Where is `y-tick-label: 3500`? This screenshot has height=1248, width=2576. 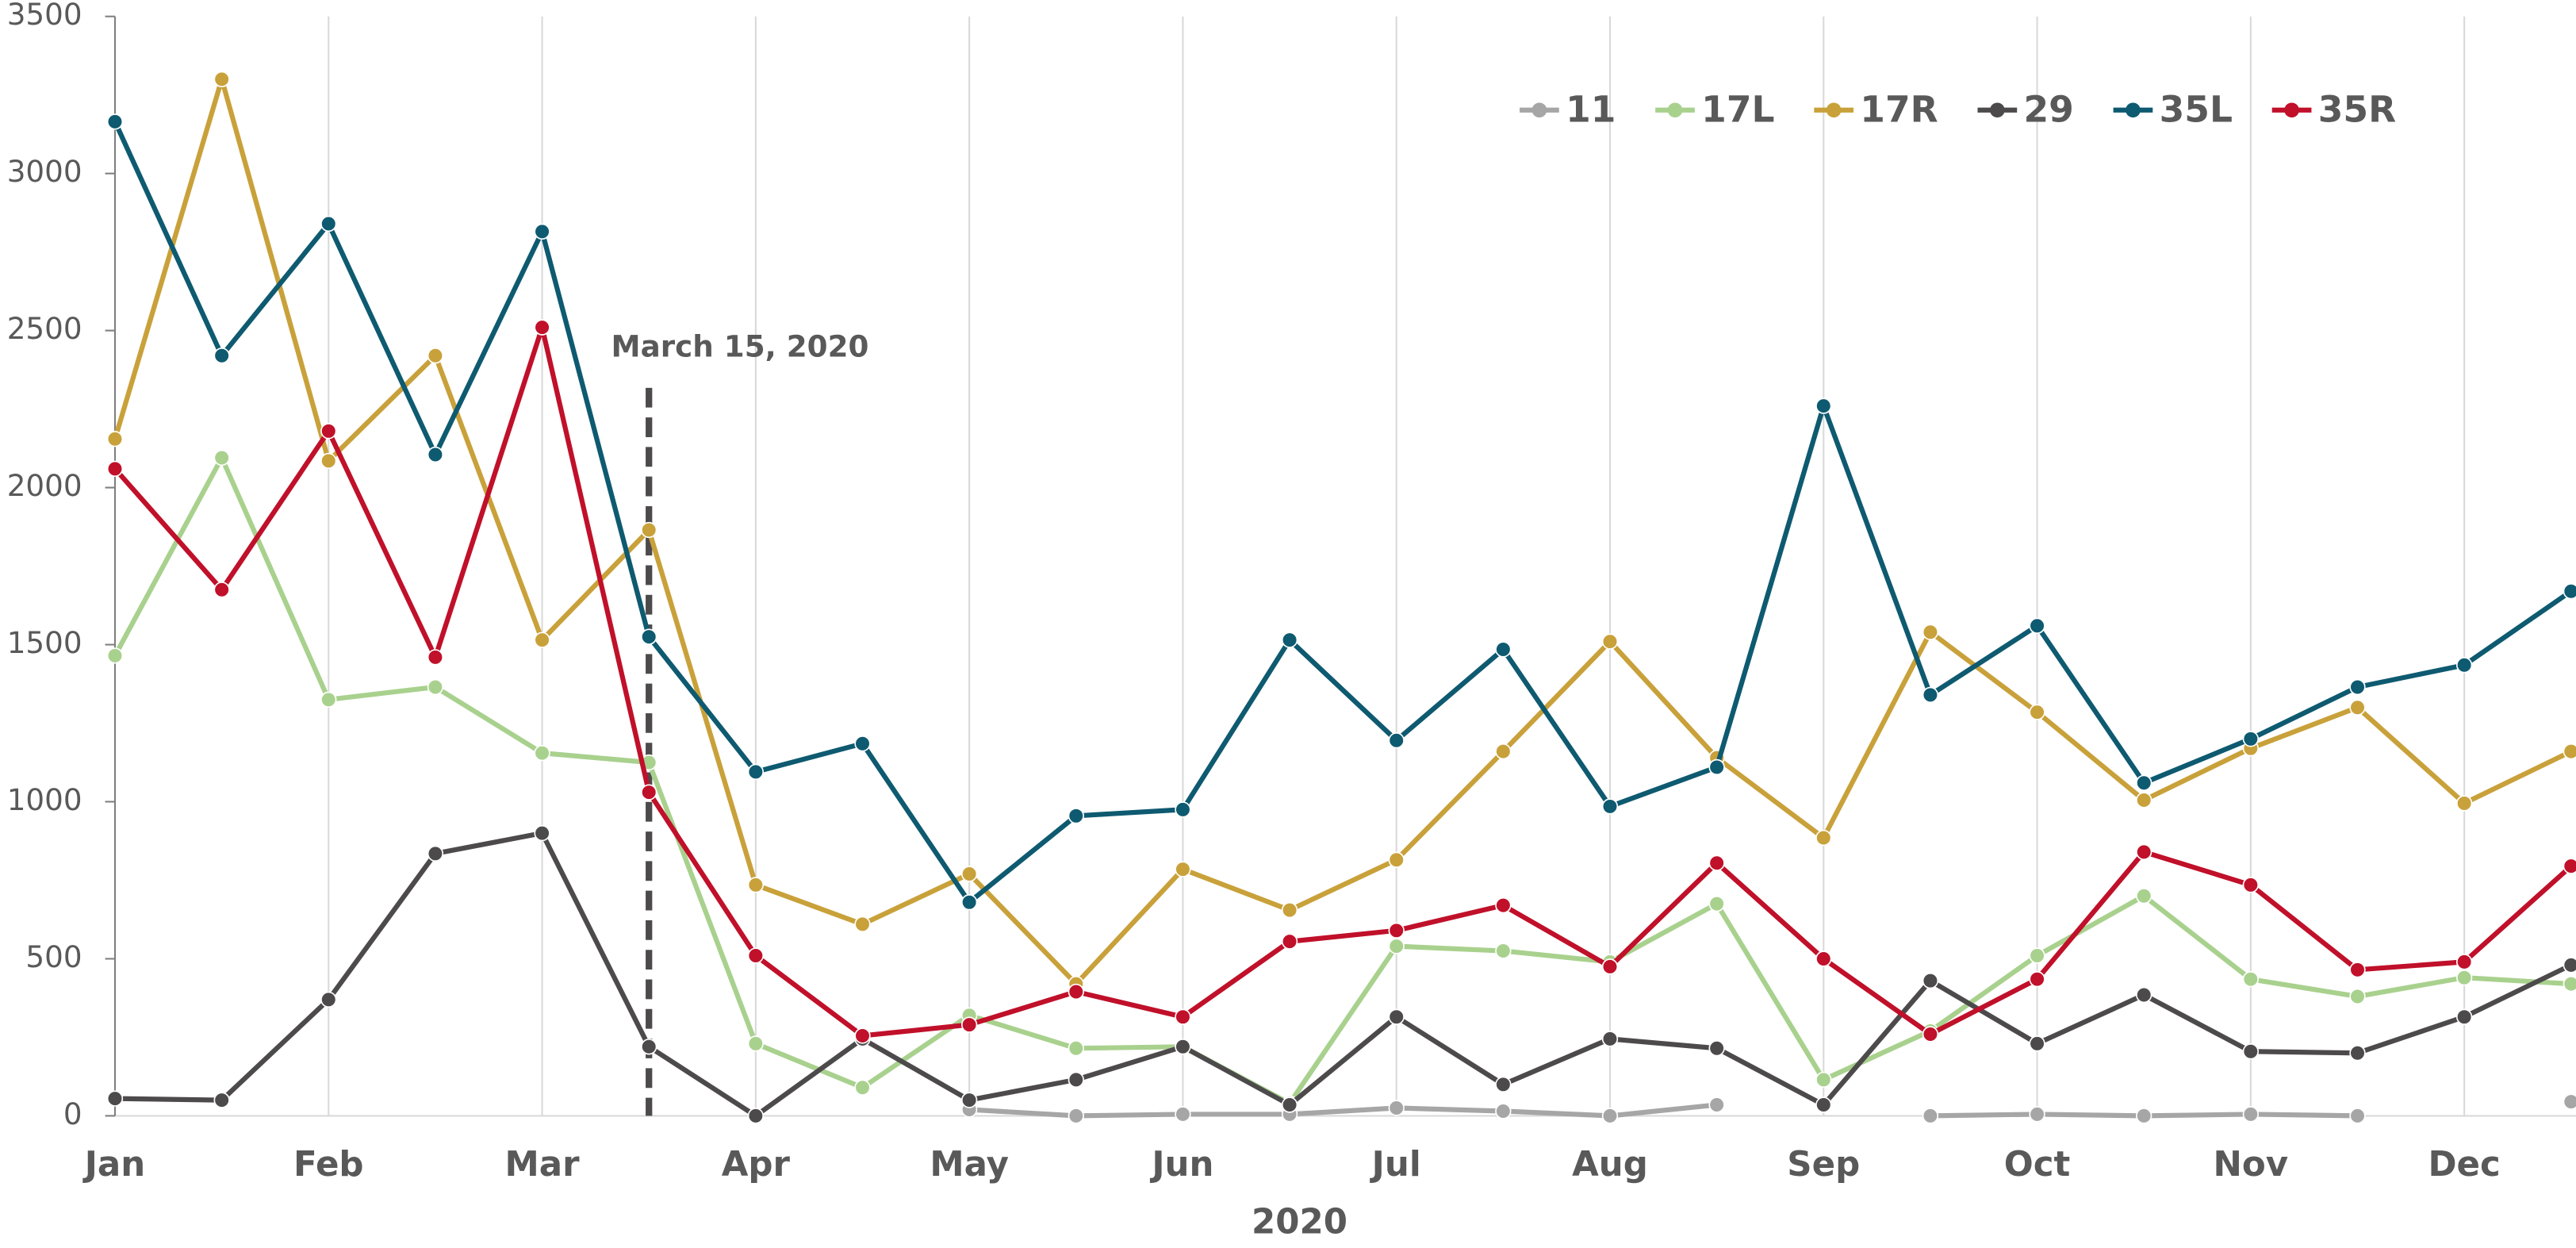 y-tick-label: 3500 is located at coordinates (44, 16).